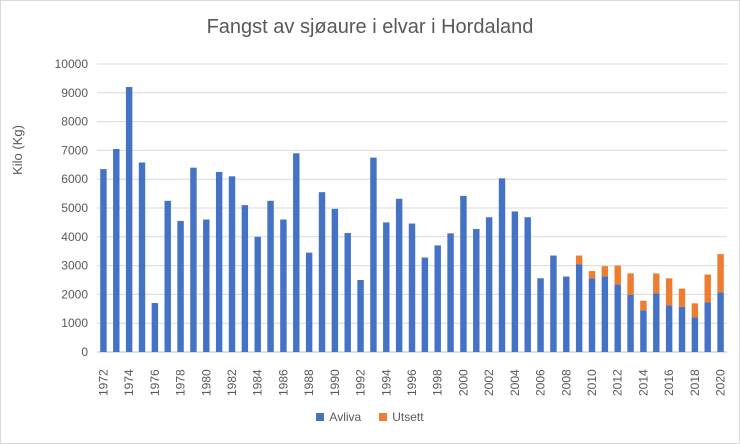  Describe the element at coordinates (74, 266) in the screenshot. I see `y-tick-label: 3000` at that location.